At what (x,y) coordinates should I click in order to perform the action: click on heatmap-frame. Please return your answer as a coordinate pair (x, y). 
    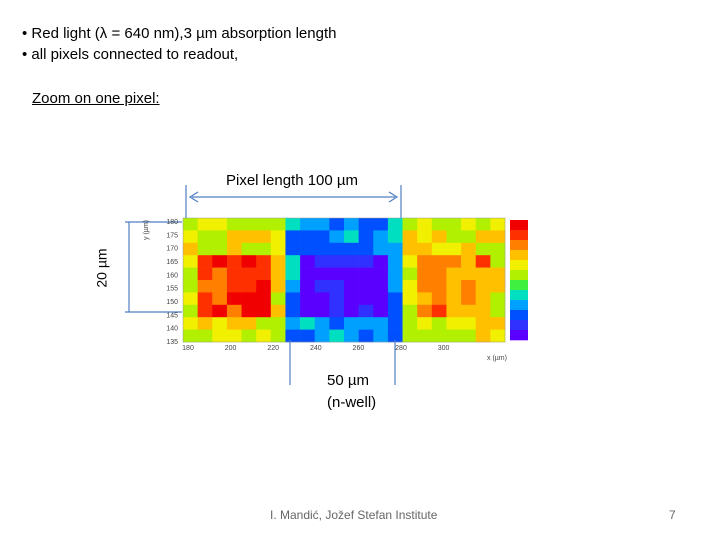
    Looking at the image, I should click on (344, 280).